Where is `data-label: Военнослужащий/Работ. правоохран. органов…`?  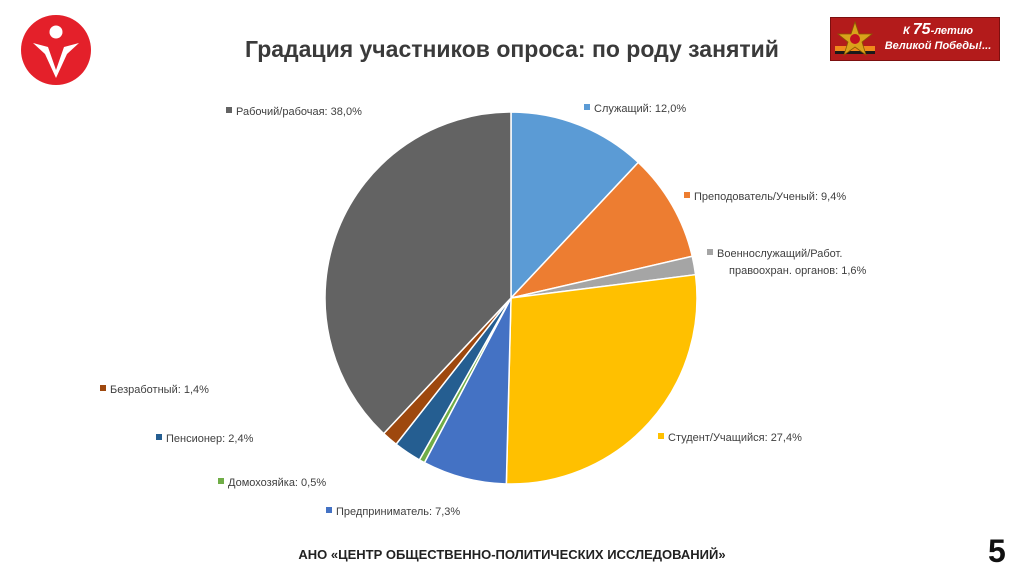
data-label: Военнослужащий/Работ. правоохран. органов… is located at coordinates (792, 262).